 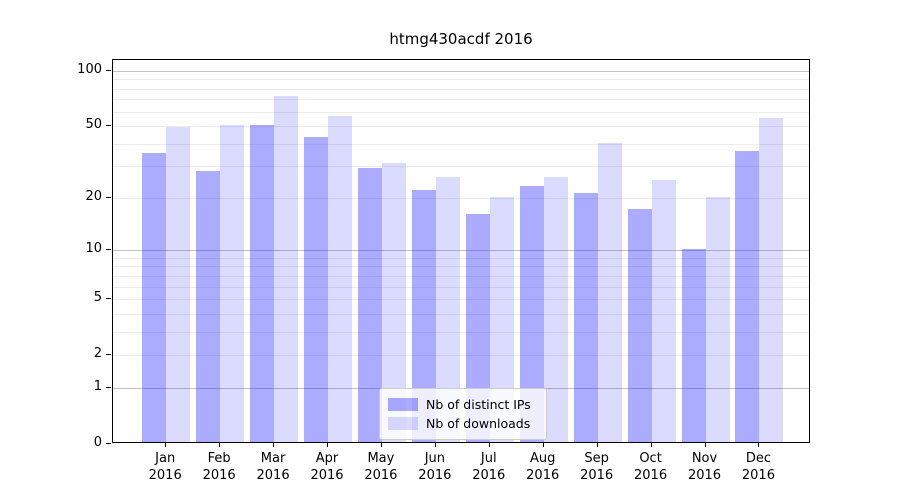 What do you see at coordinates (403, 404) in the screenshot?
I see `legend-swatch-distinct-ips` at bounding box center [403, 404].